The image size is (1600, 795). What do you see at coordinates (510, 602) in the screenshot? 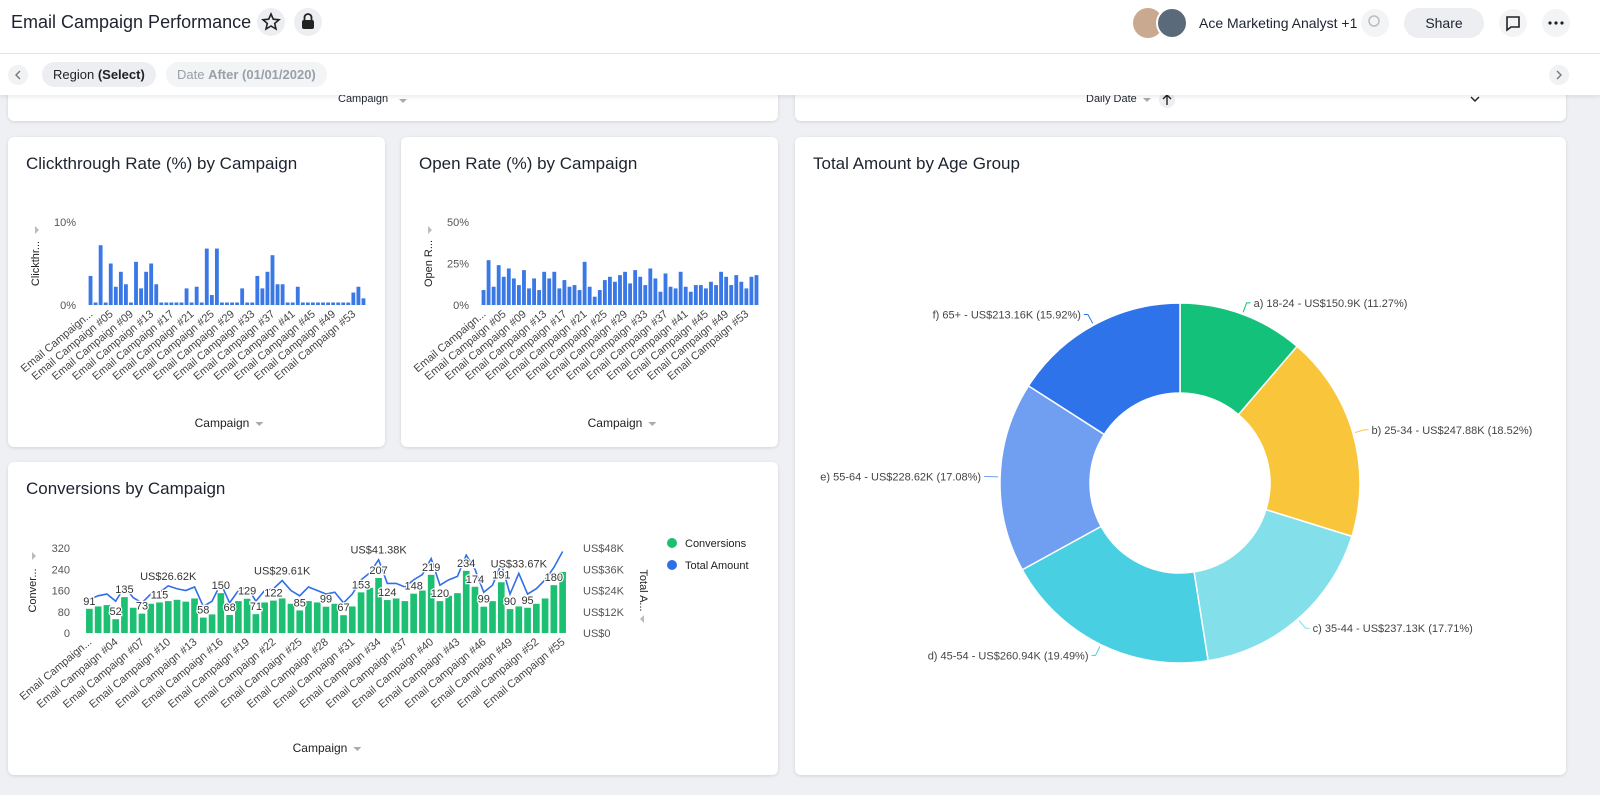
I see `data-label: 90` at bounding box center [510, 602].